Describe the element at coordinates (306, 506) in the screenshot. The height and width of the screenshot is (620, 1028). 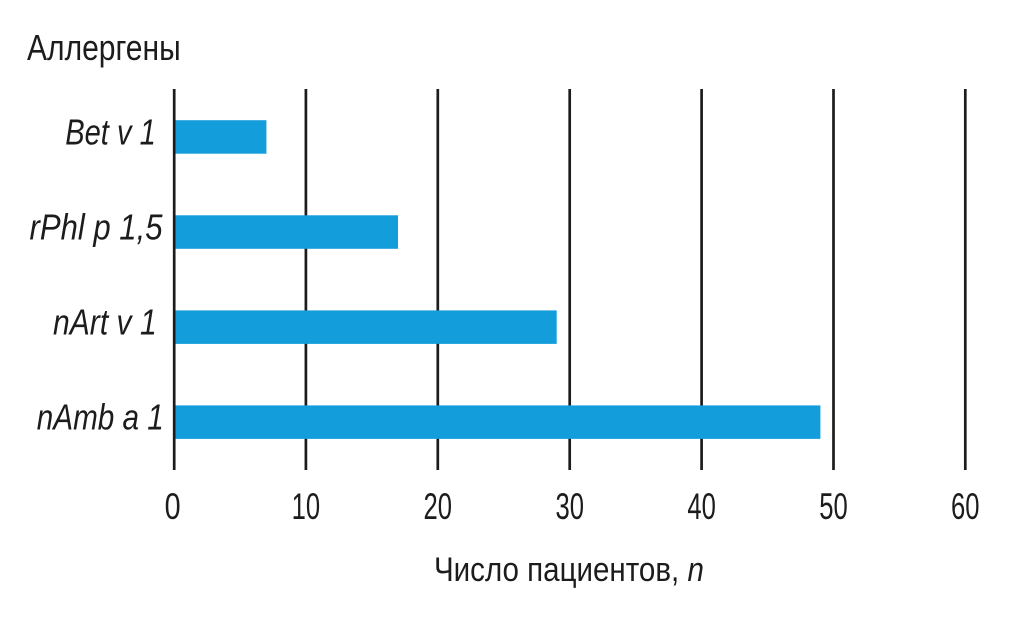
I see `svg-text: 10` at that location.